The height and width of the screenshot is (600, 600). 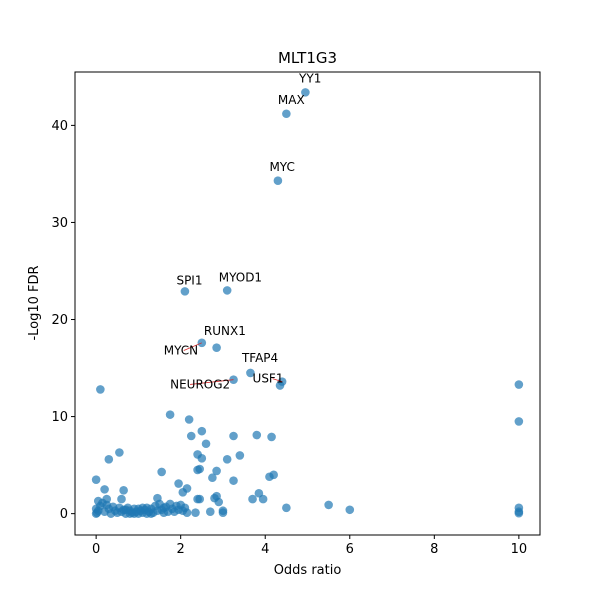 I want to click on annotation-label: MYCN, so click(x=181, y=350).